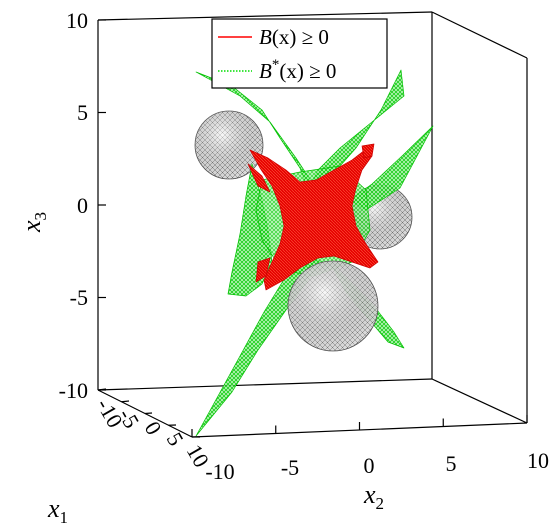  I want to click on legend-entry-b-star: B*(x) ≥ 0, so click(277, 70).